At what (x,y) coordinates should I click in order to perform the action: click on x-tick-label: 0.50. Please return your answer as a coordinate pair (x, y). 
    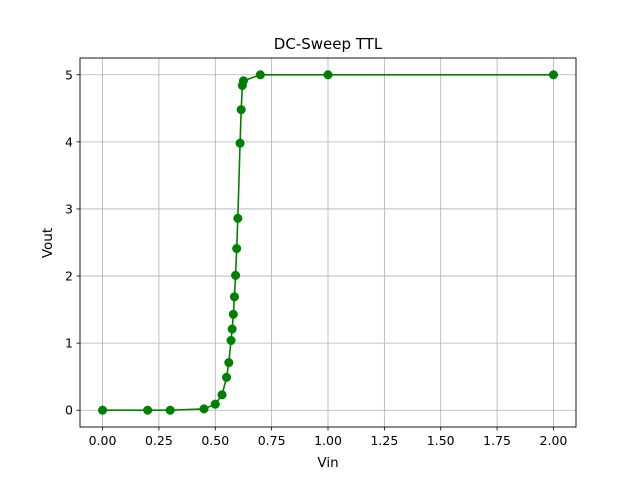
    Looking at the image, I should click on (215, 440).